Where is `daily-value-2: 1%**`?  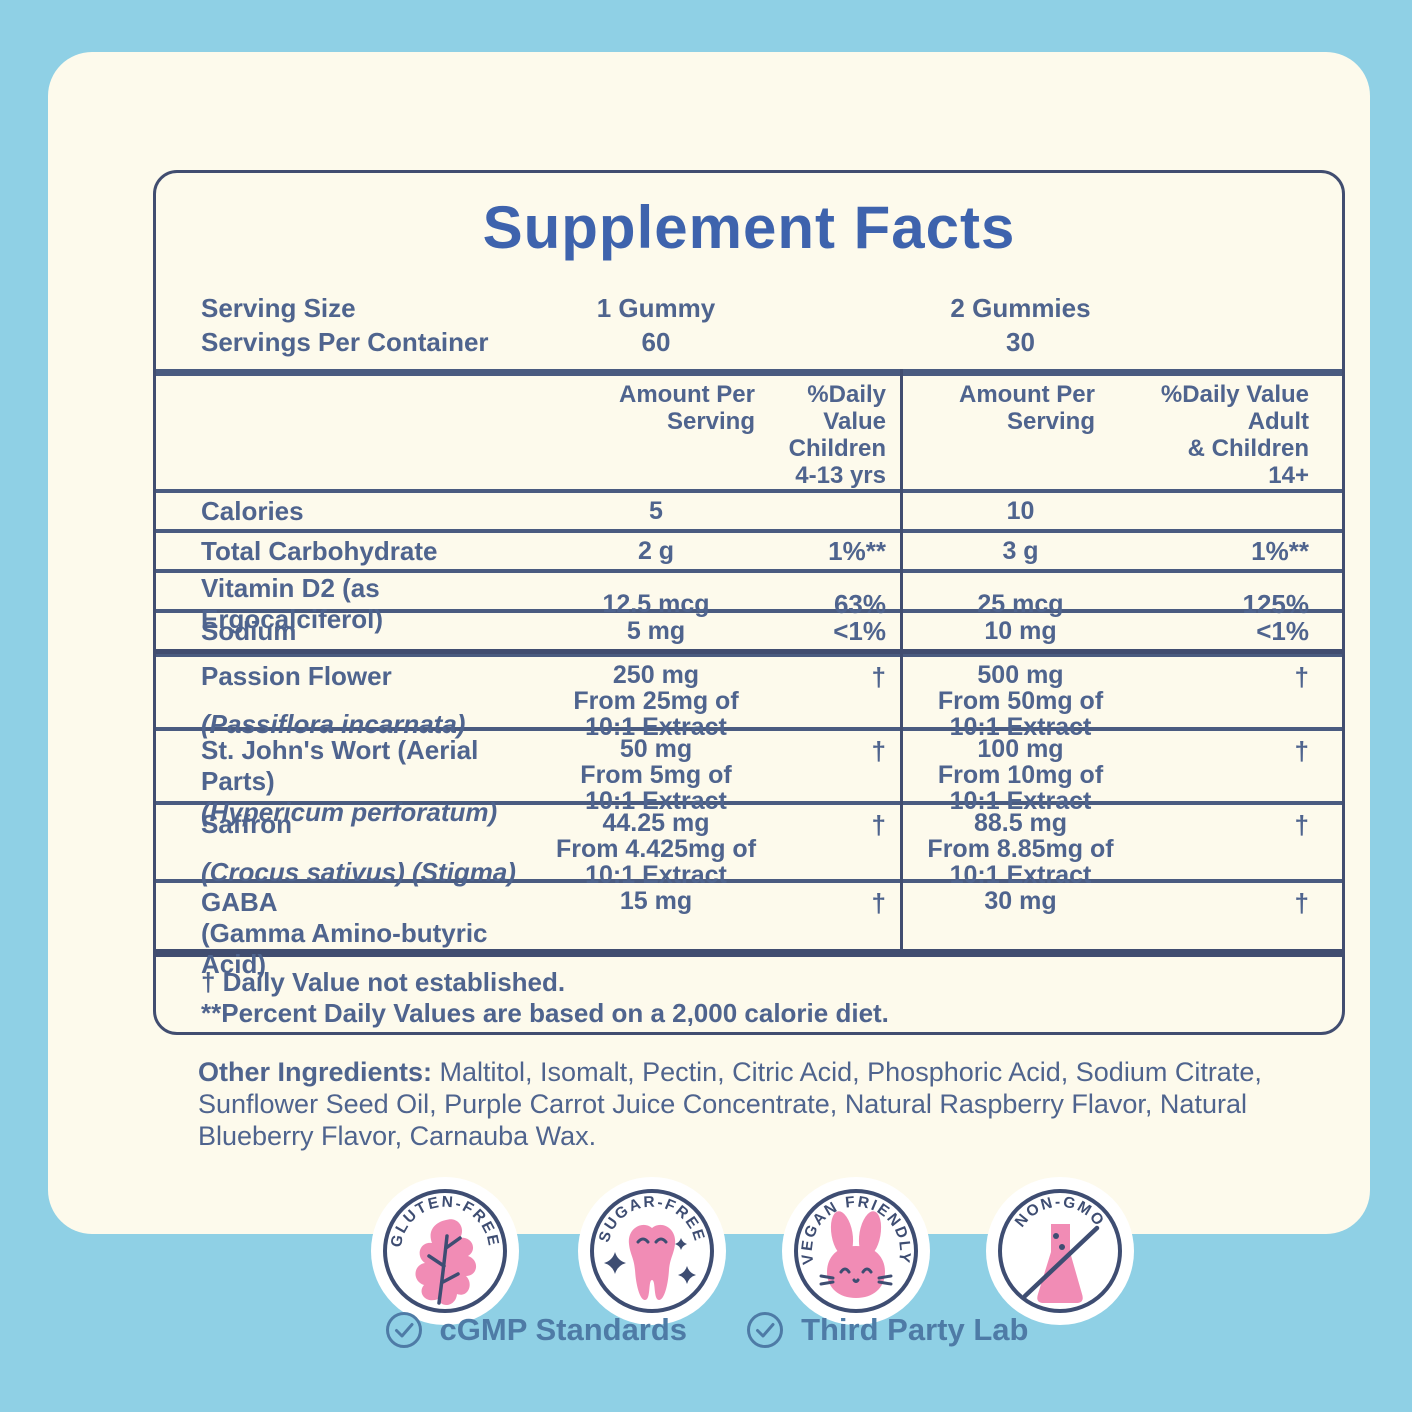 daily-value-2: 1%** is located at coordinates (1280, 550).